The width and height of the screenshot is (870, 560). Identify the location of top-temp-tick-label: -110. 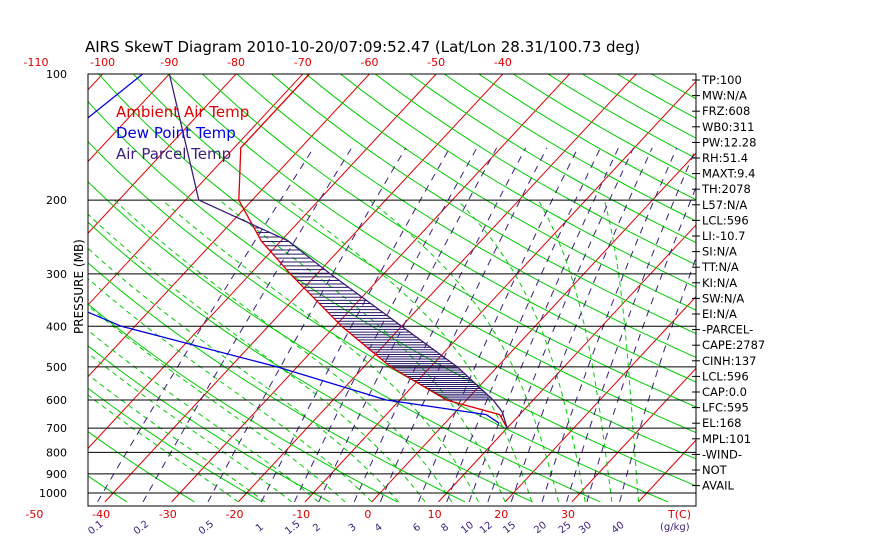
(35, 62).